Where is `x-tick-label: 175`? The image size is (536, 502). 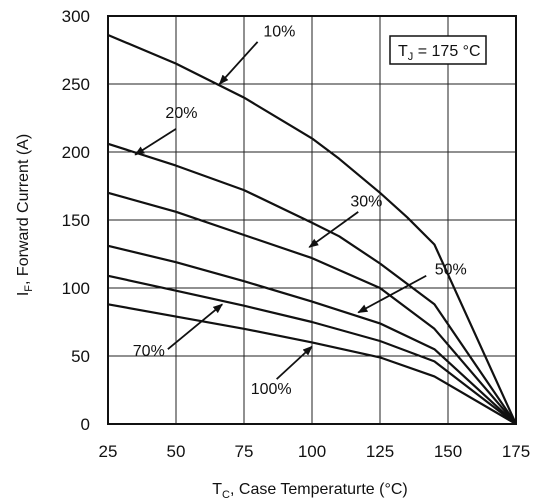
x-tick-label: 175 is located at coordinates (516, 451).